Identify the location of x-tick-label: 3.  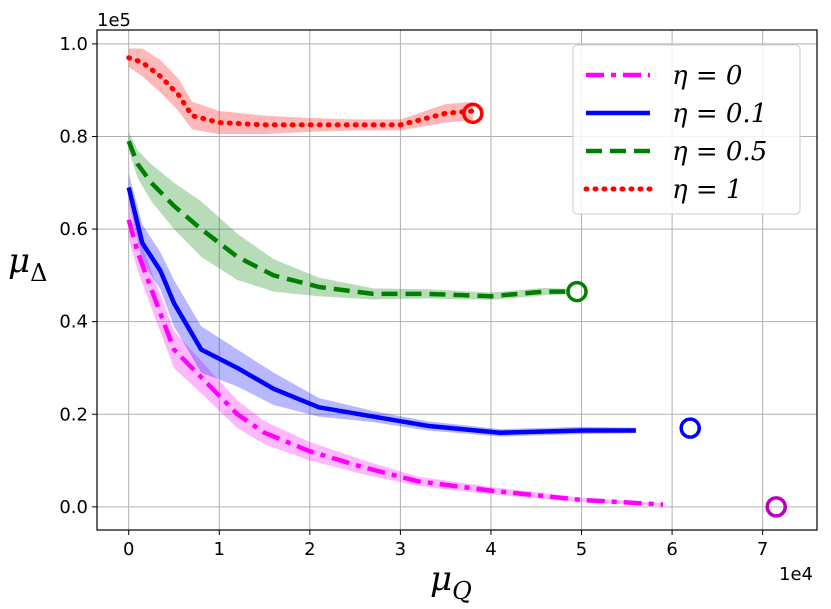
(400, 549).